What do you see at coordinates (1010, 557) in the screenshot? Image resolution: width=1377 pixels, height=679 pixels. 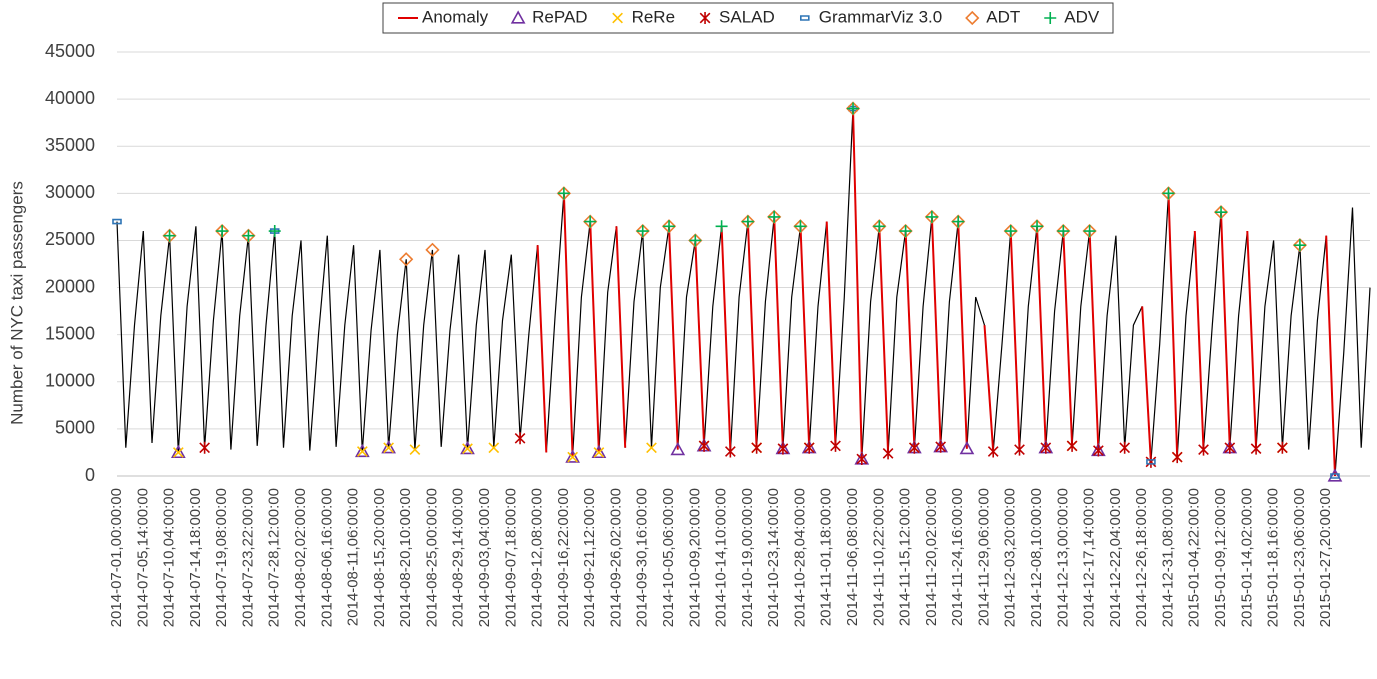 I see `x-tick-label: 2014-12-03,20:00:00` at bounding box center [1010, 557].